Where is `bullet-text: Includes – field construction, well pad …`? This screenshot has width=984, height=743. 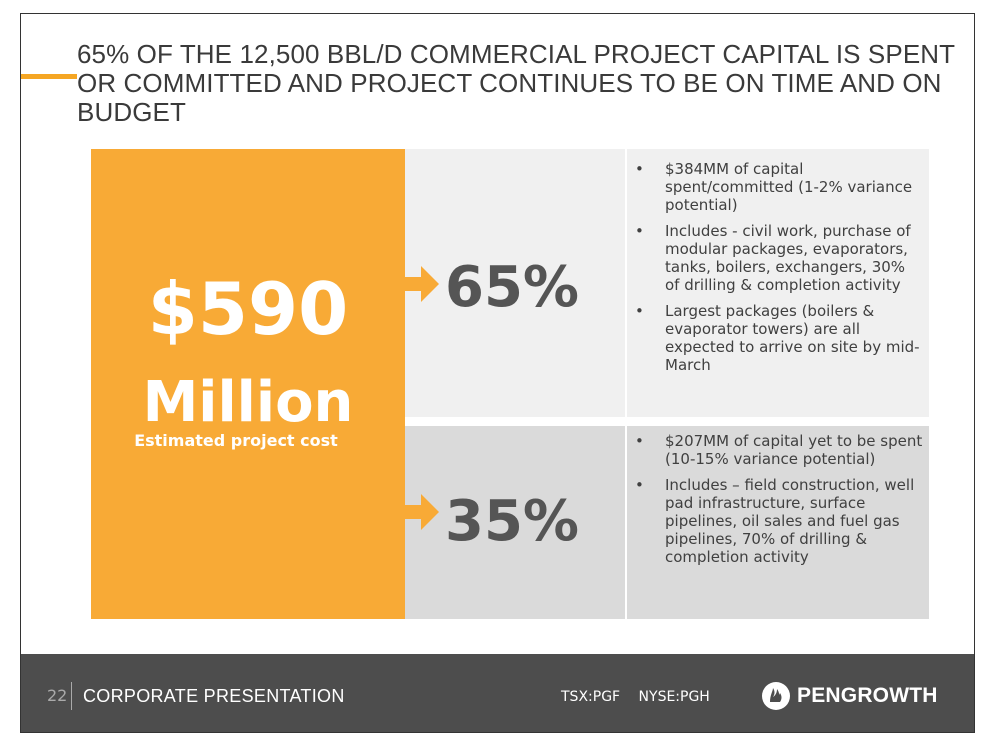
bullet-text: Includes – field construction, well pad … is located at coordinates (790, 521).